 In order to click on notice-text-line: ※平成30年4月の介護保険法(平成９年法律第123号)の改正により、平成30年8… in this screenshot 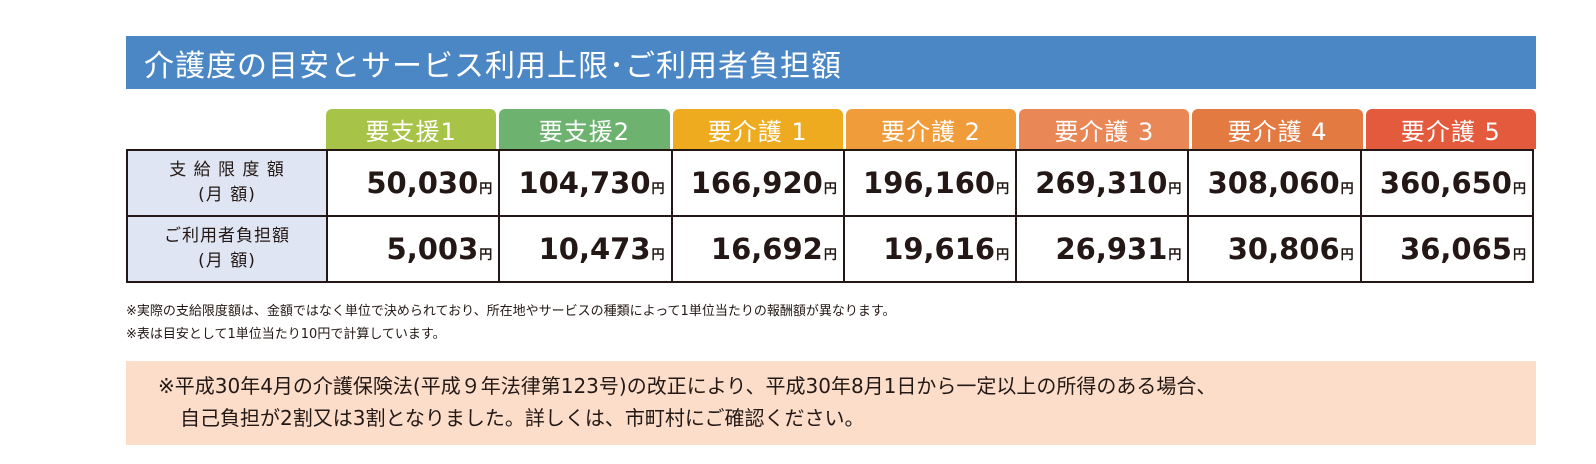, I will do `click(687, 386)`.